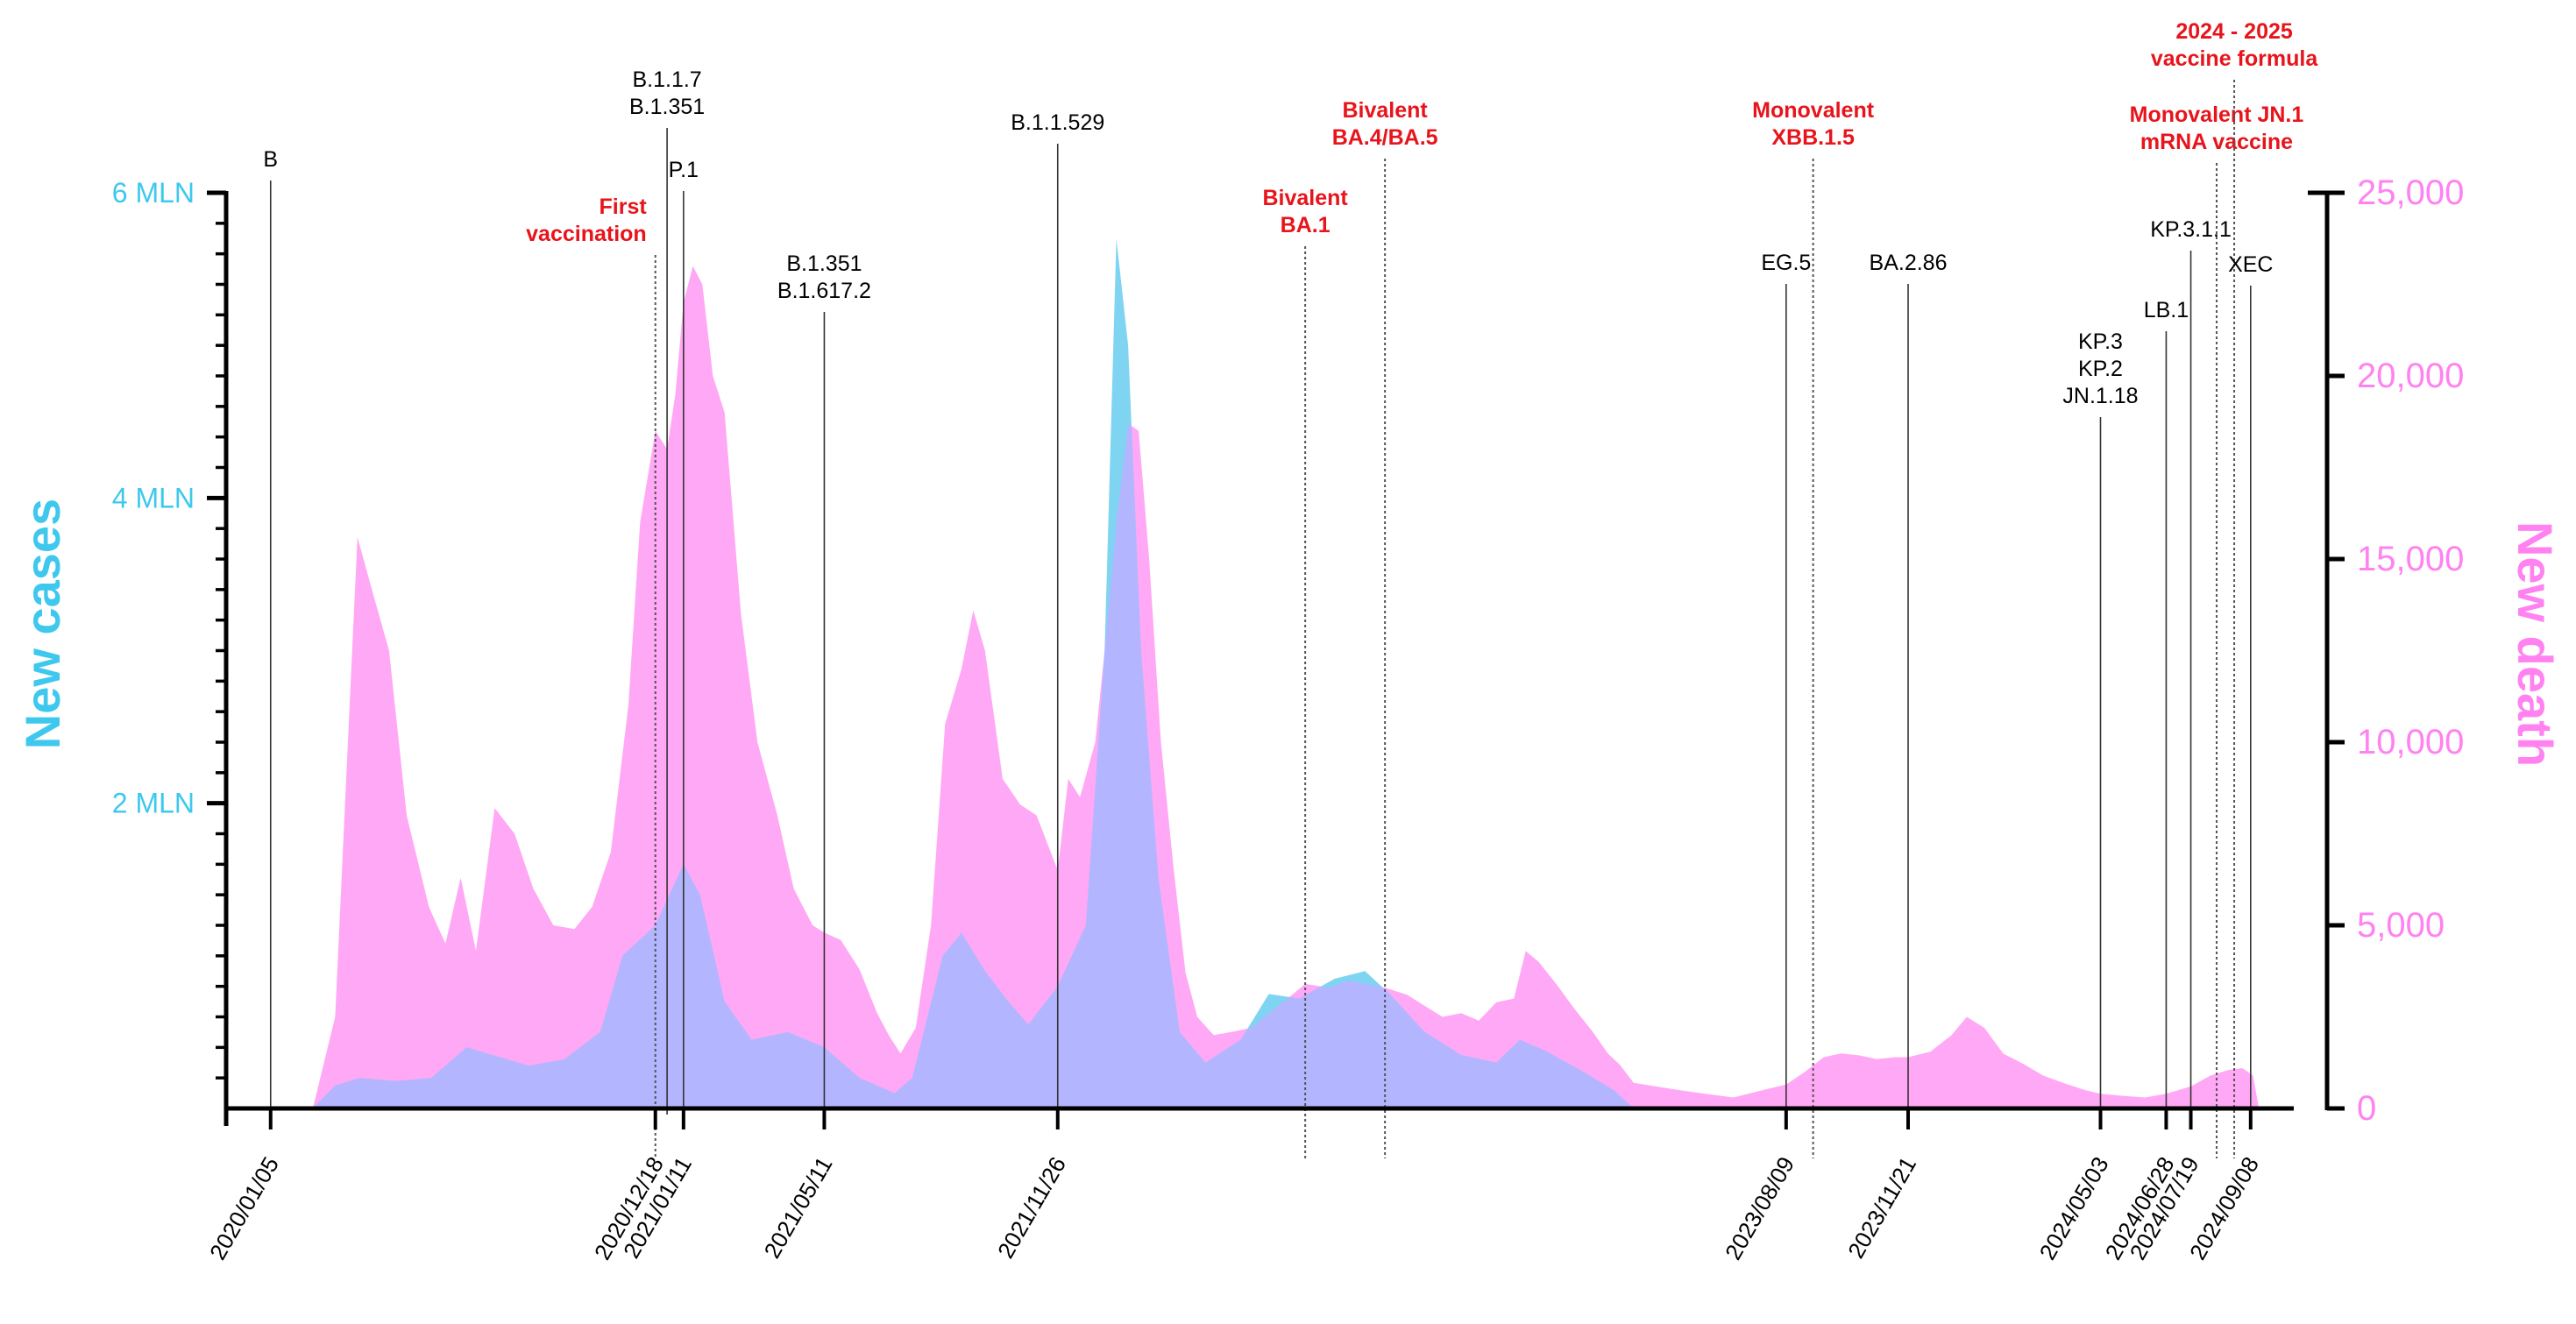  I want to click on annotation-label: Monovalent, so click(1813, 110).